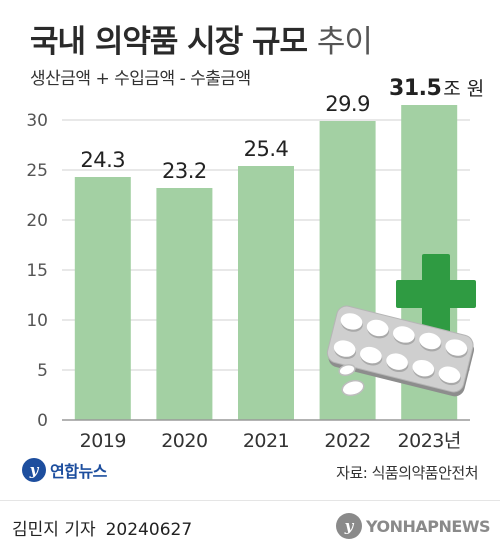  I want to click on yonhap-logo: y 연합뉴스, so click(64, 470).